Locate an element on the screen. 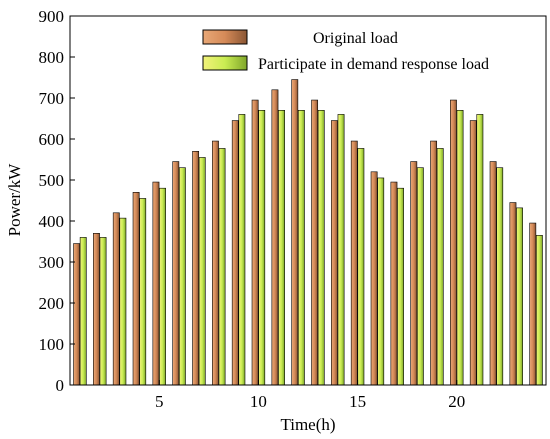  y-tick-label: 100 is located at coordinates (52, 344).